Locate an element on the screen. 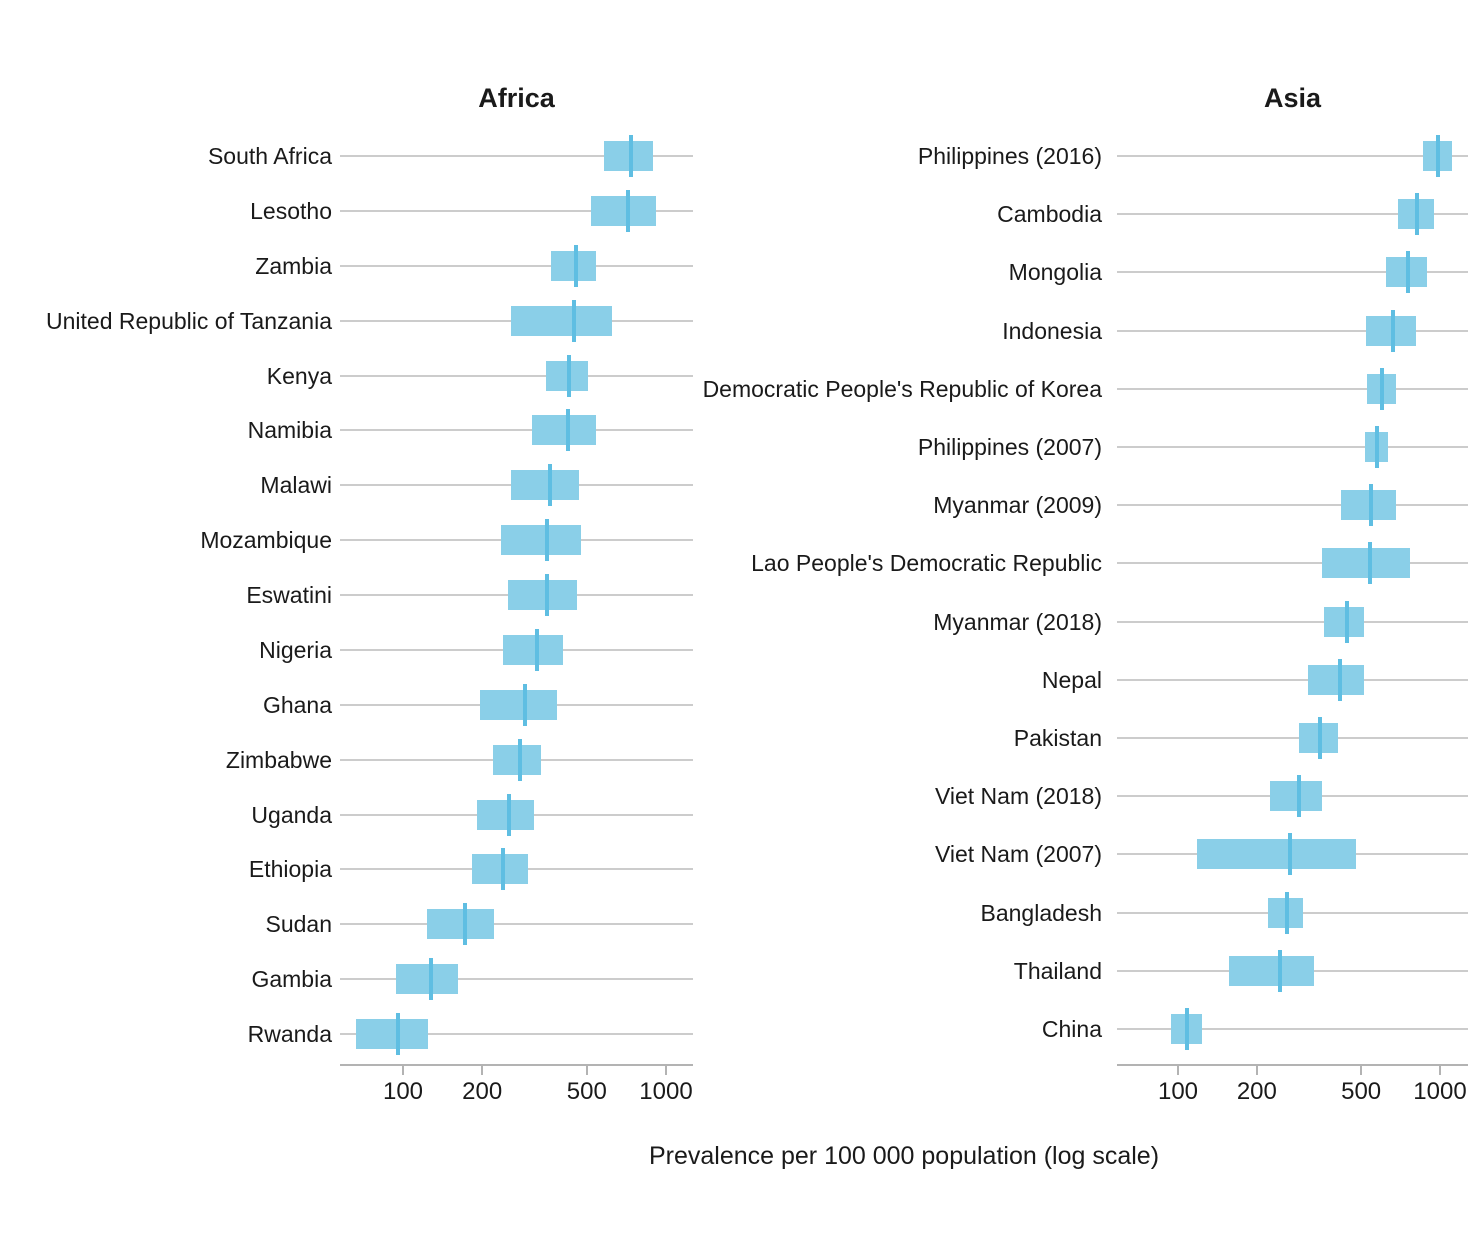  country-label: Indonesia is located at coordinates (1052, 330).